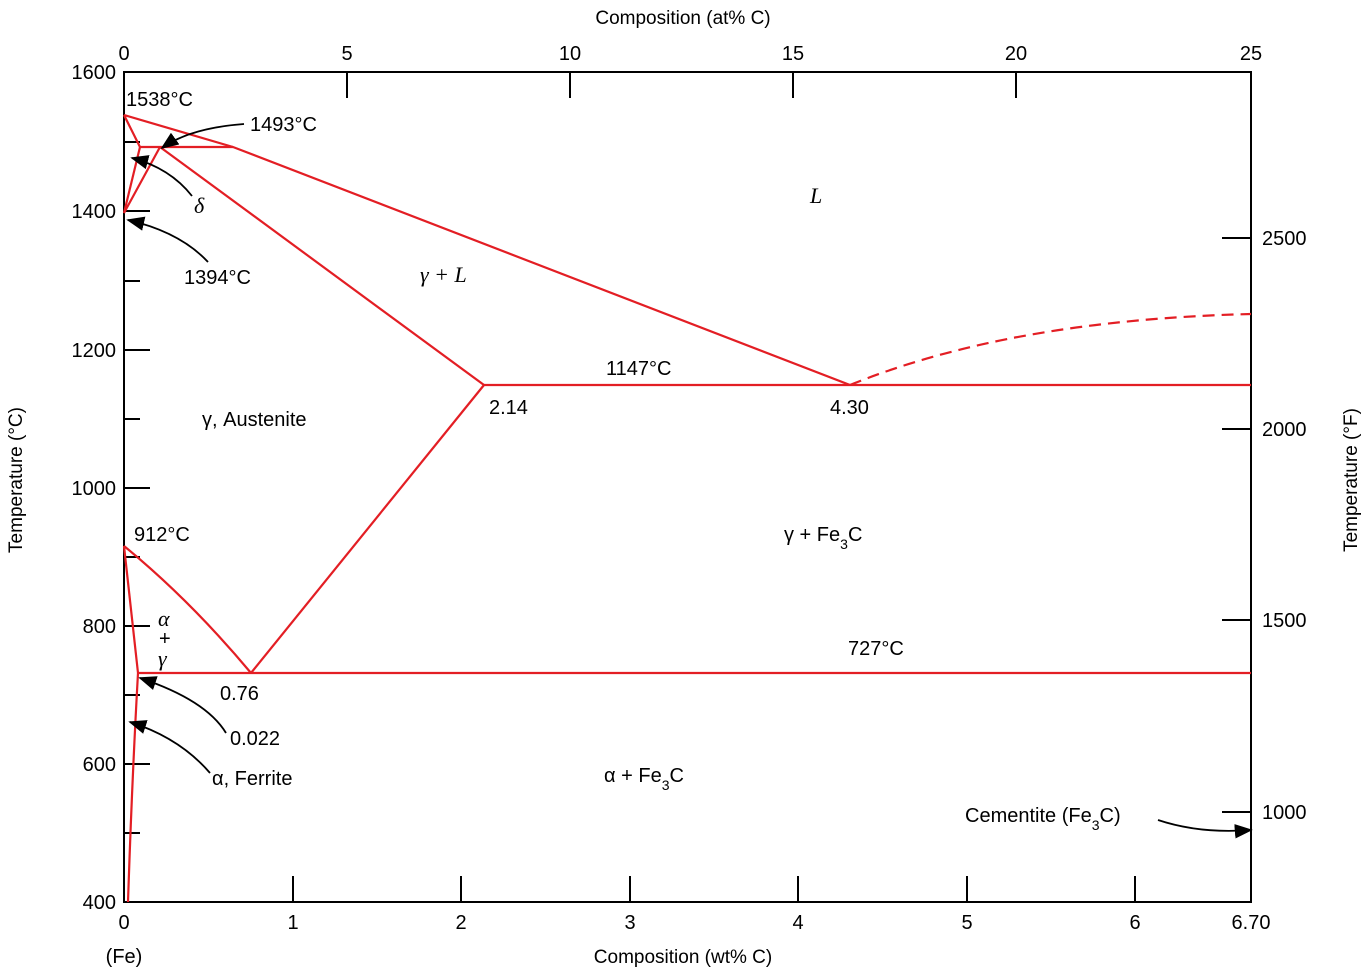  What do you see at coordinates (165, 639) in the screenshot?
I see `label-alpha-gamma-plus: +` at bounding box center [165, 639].